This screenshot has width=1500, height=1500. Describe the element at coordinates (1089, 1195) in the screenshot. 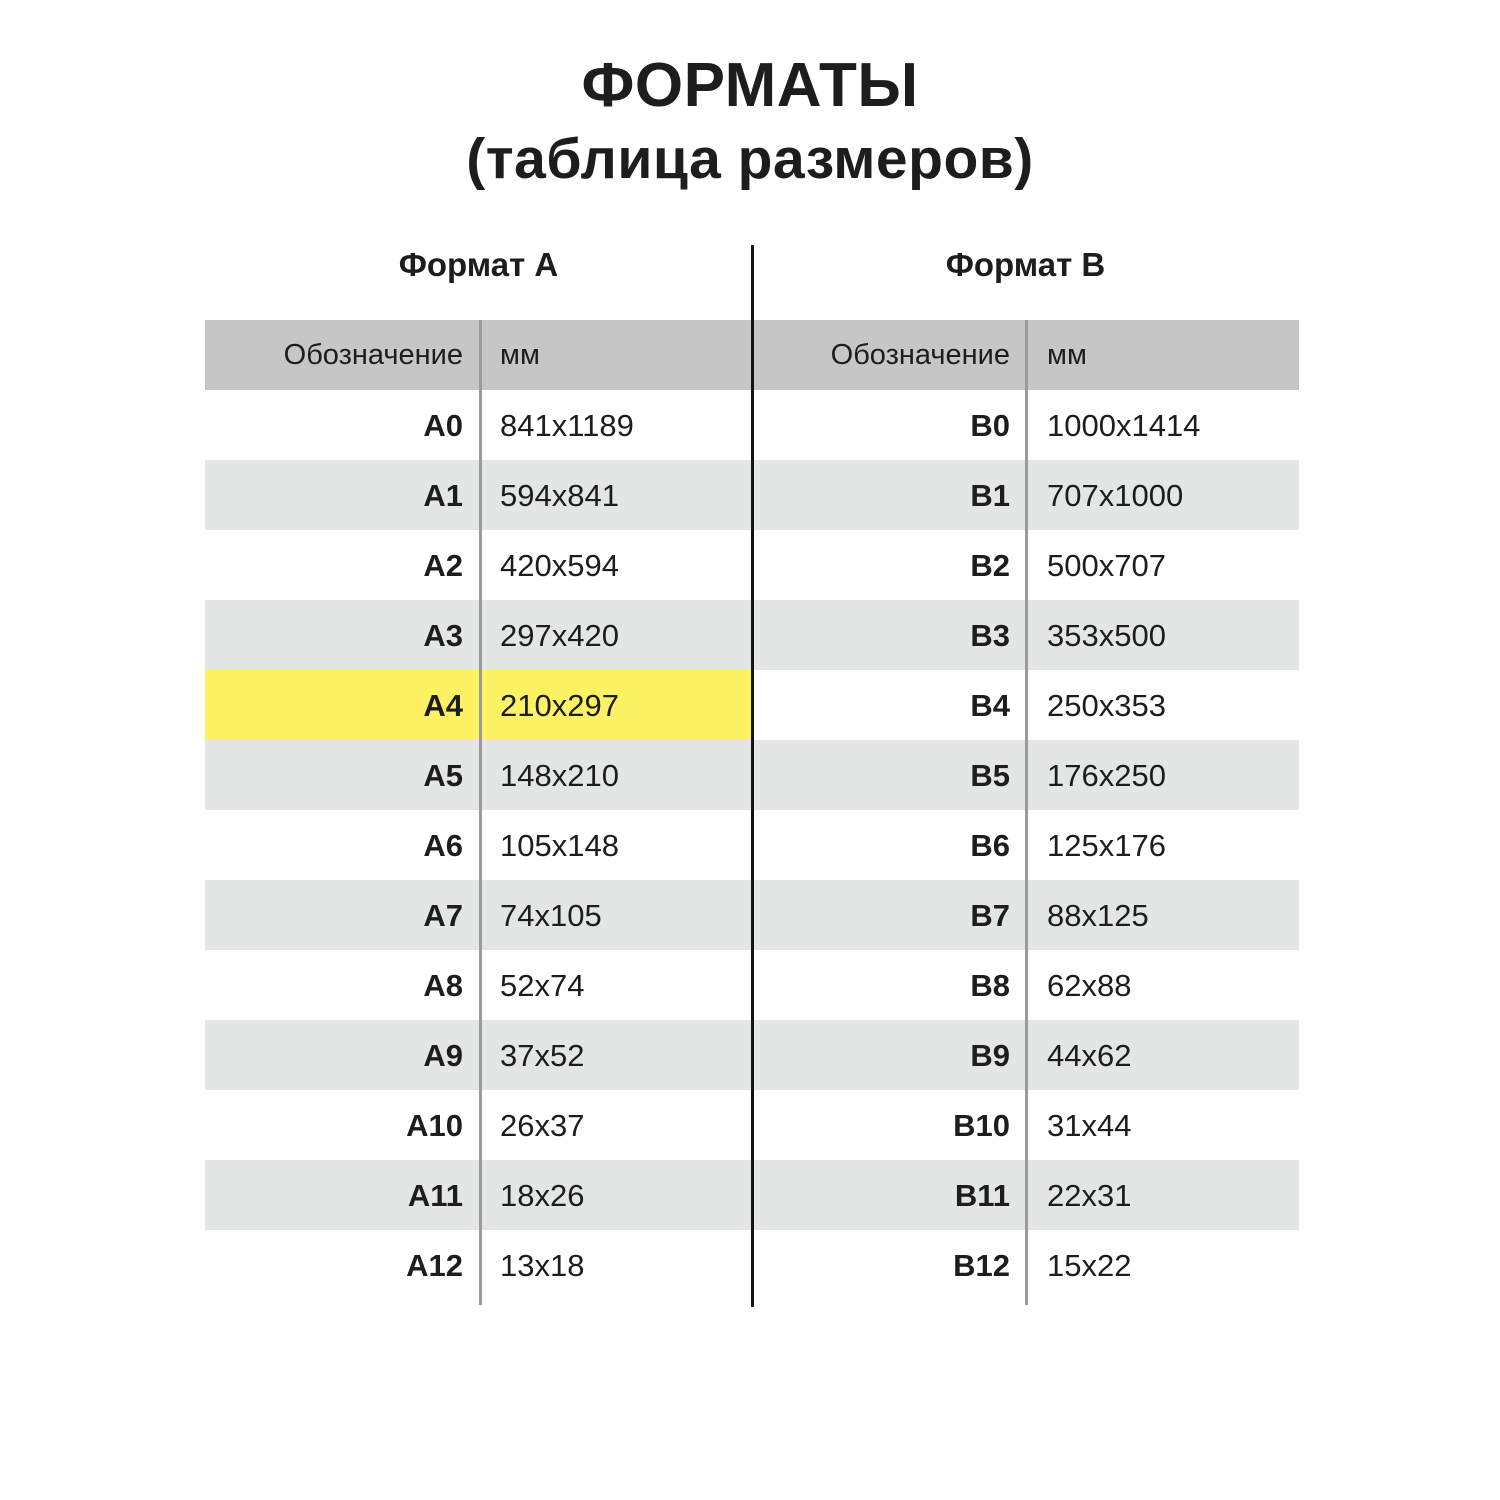

I see `format-b-size-mm: 22x31` at that location.